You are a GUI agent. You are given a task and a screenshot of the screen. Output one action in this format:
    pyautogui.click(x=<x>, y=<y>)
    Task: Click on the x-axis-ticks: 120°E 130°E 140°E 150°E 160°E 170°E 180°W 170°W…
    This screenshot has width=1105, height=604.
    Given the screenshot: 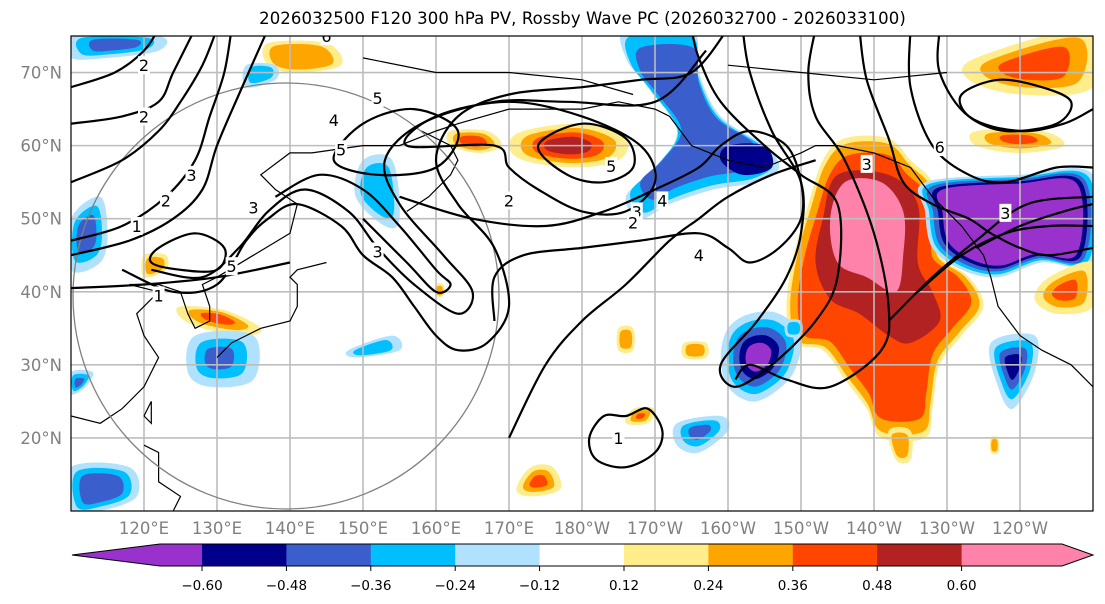 What is the action you would take?
    pyautogui.click(x=583, y=528)
    